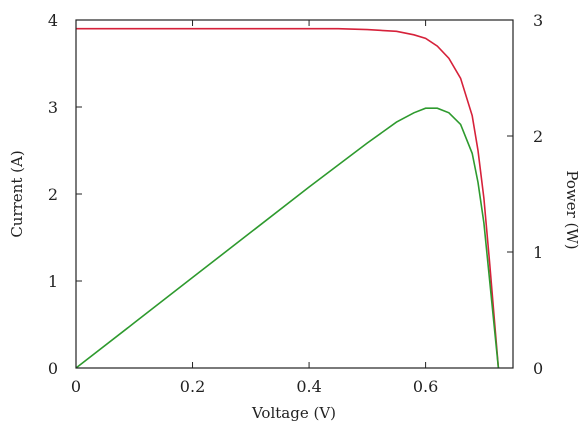 This screenshot has width=579, height=428. I want to click on y2-tick-label: 0, so click(538, 368).